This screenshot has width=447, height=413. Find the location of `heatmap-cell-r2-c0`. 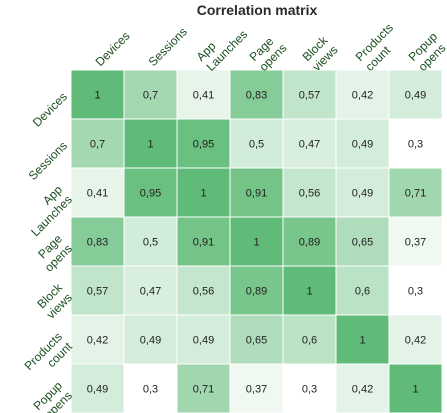

heatmap-cell-r2-c0 is located at coordinates (97, 192).